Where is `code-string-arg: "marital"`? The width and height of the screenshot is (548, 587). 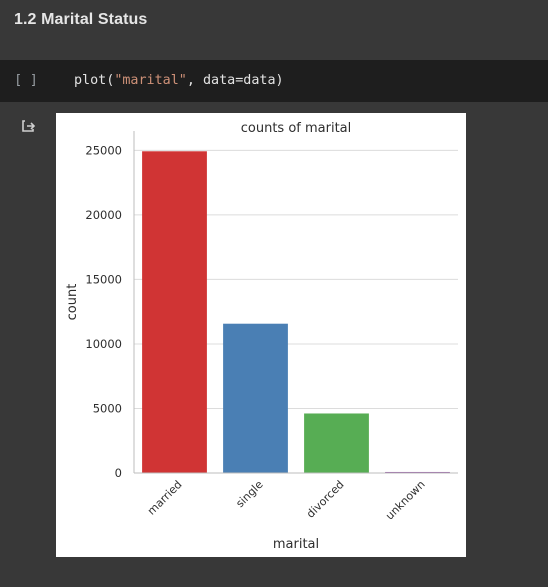 code-string-arg: "marital" is located at coordinates (150, 80).